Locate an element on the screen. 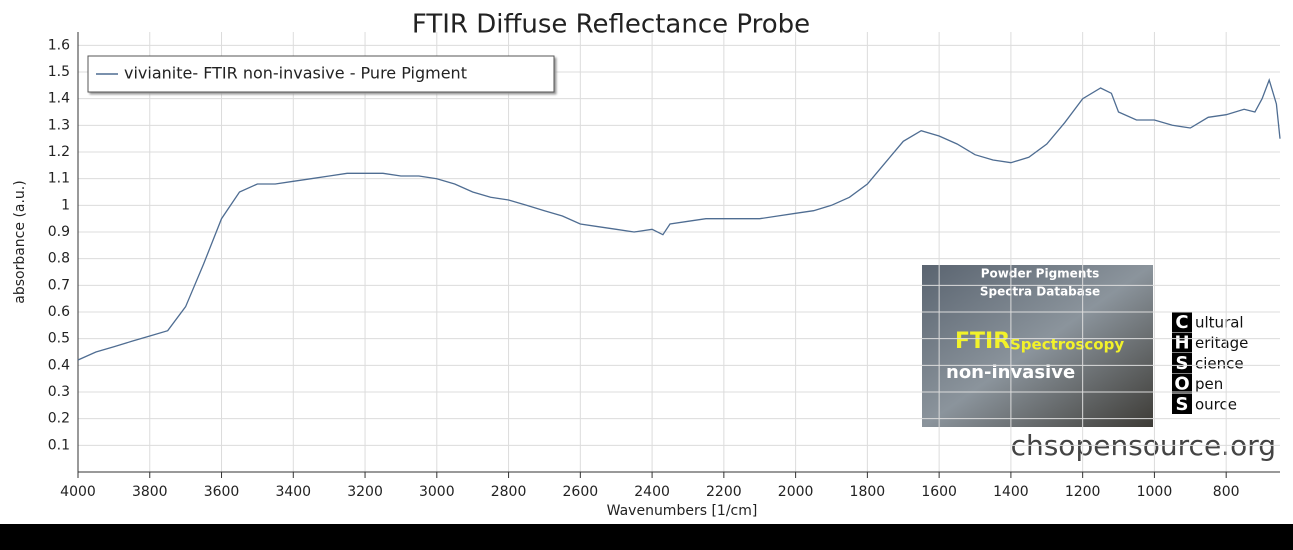 The width and height of the screenshot is (1293, 550). footer-bar is located at coordinates (646, 537).